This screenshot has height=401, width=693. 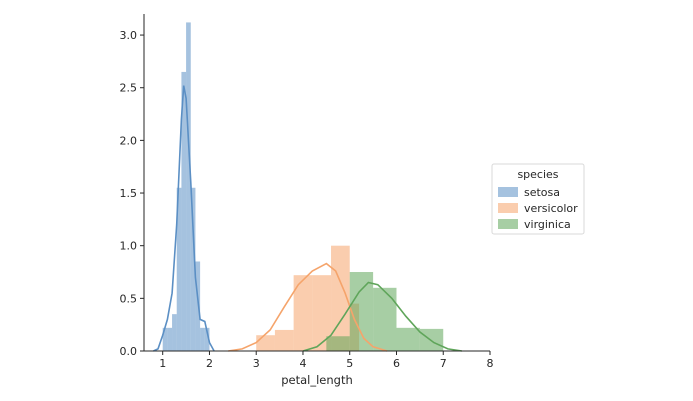 I want to click on virginica-kde-line, so click(x=382, y=316).